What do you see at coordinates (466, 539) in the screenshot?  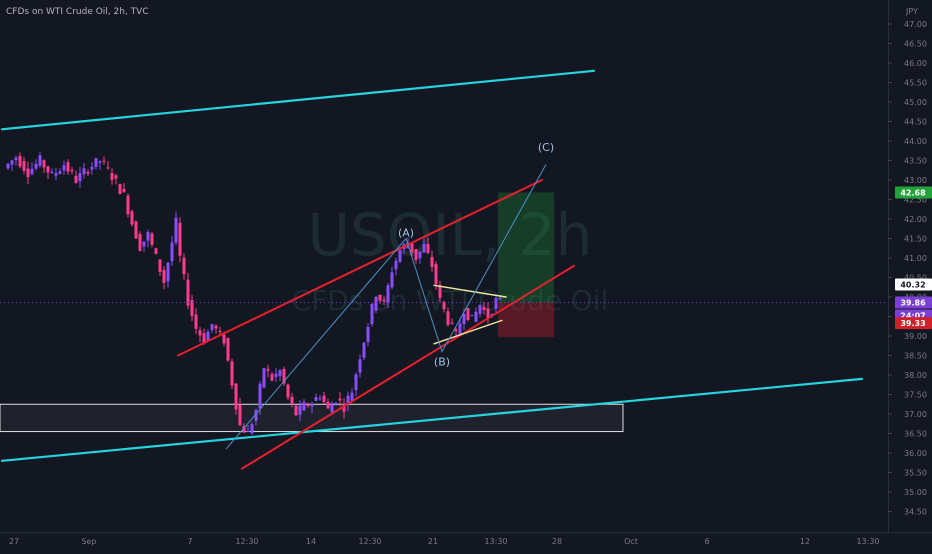 I see `time-axis: 27 Sep 7 12:30 14 12:30 21 13:30 28 Oct 6 12 13:30` at bounding box center [466, 539].